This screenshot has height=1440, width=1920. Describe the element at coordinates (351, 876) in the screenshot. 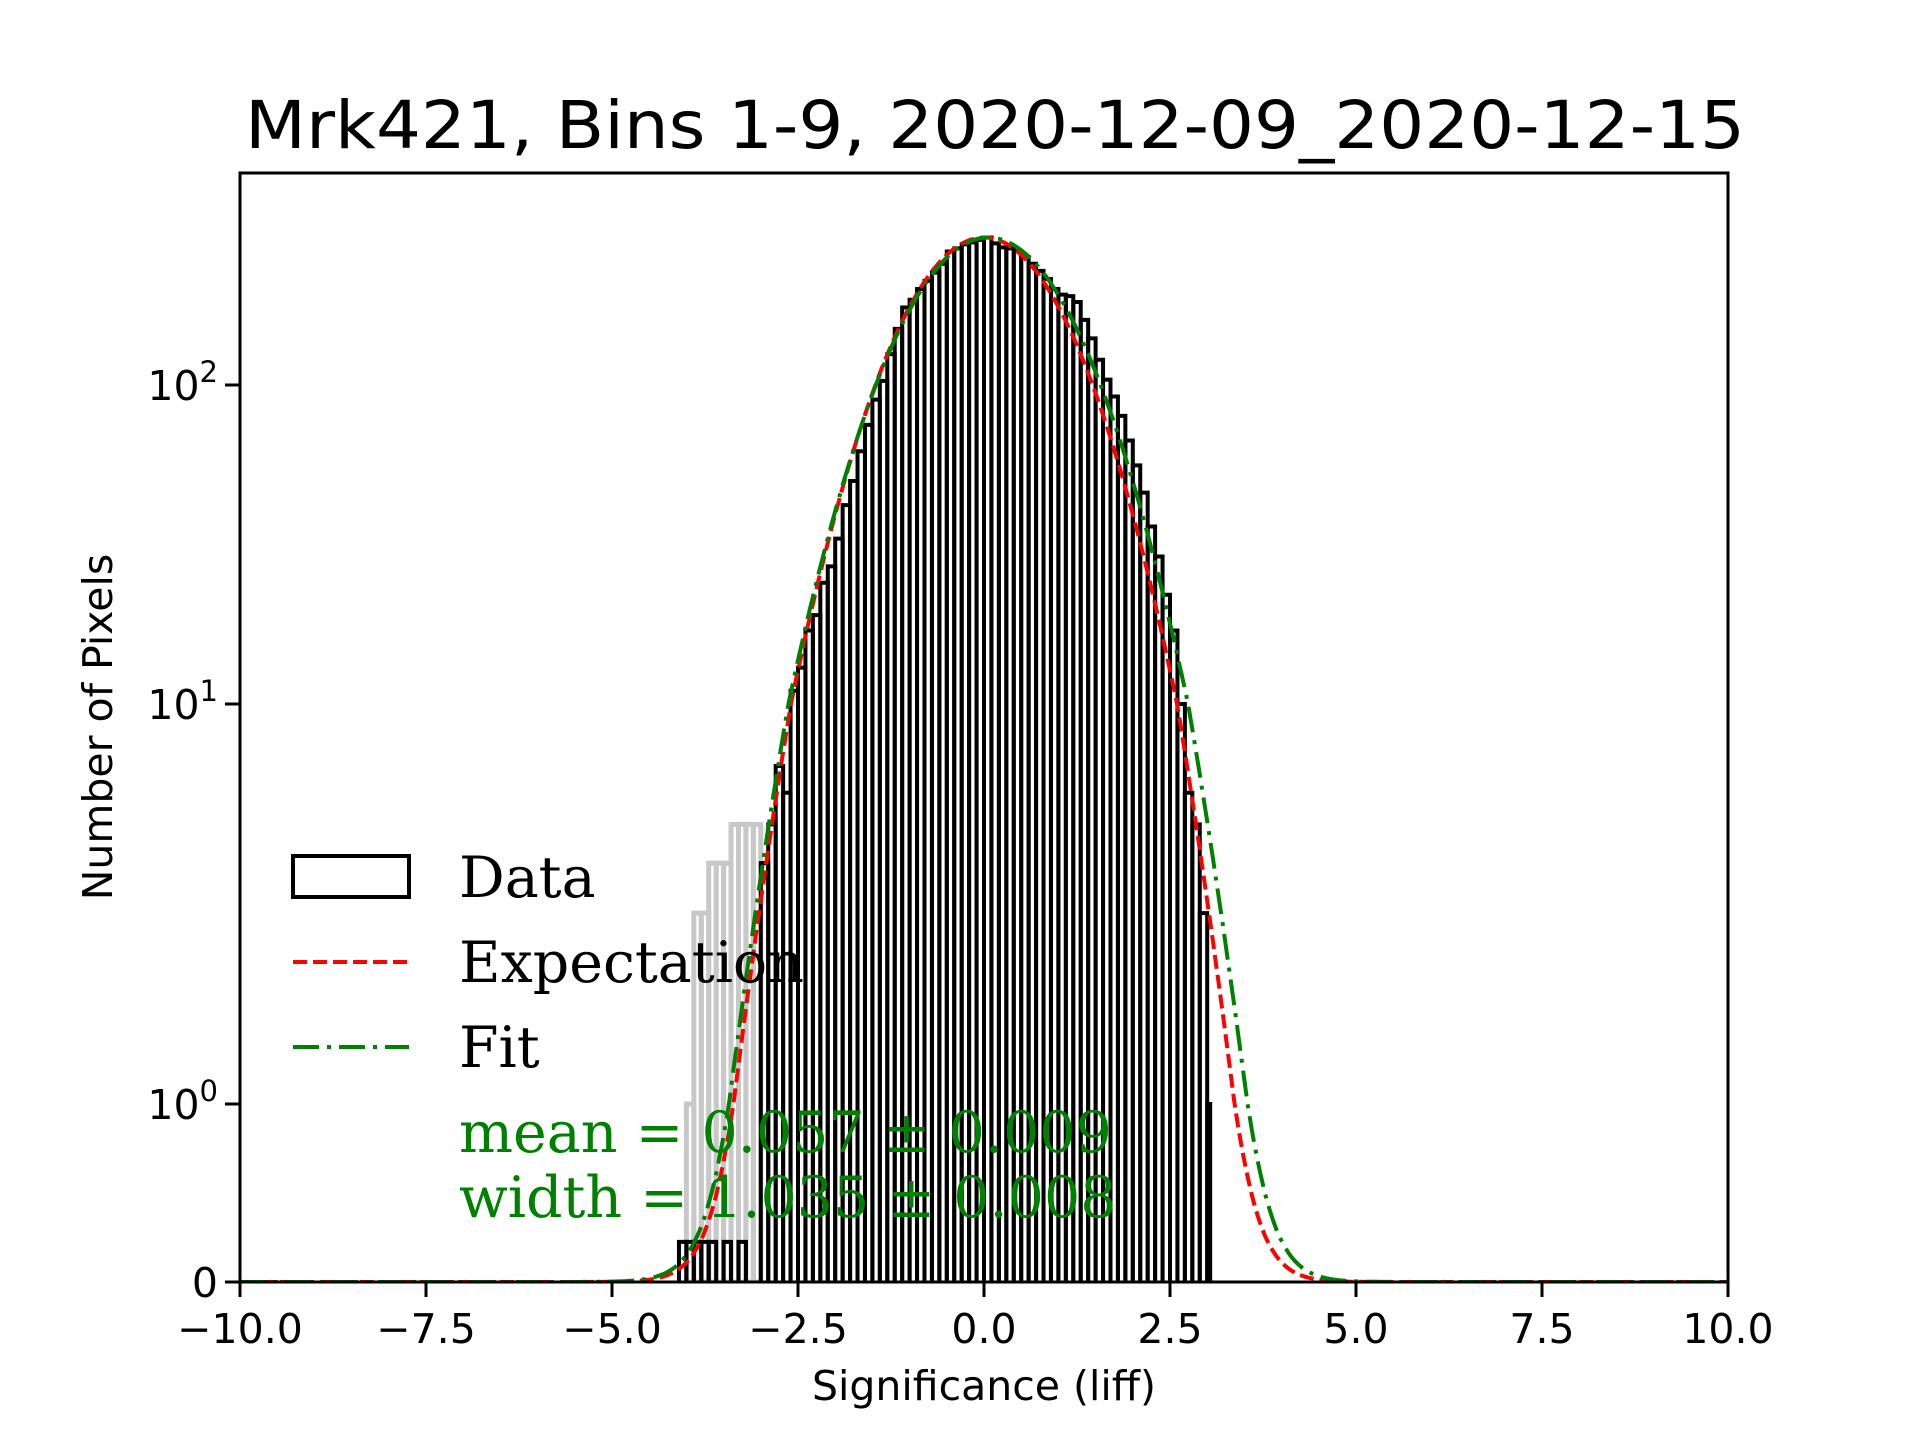

I see `legend-swatch-data` at that location.